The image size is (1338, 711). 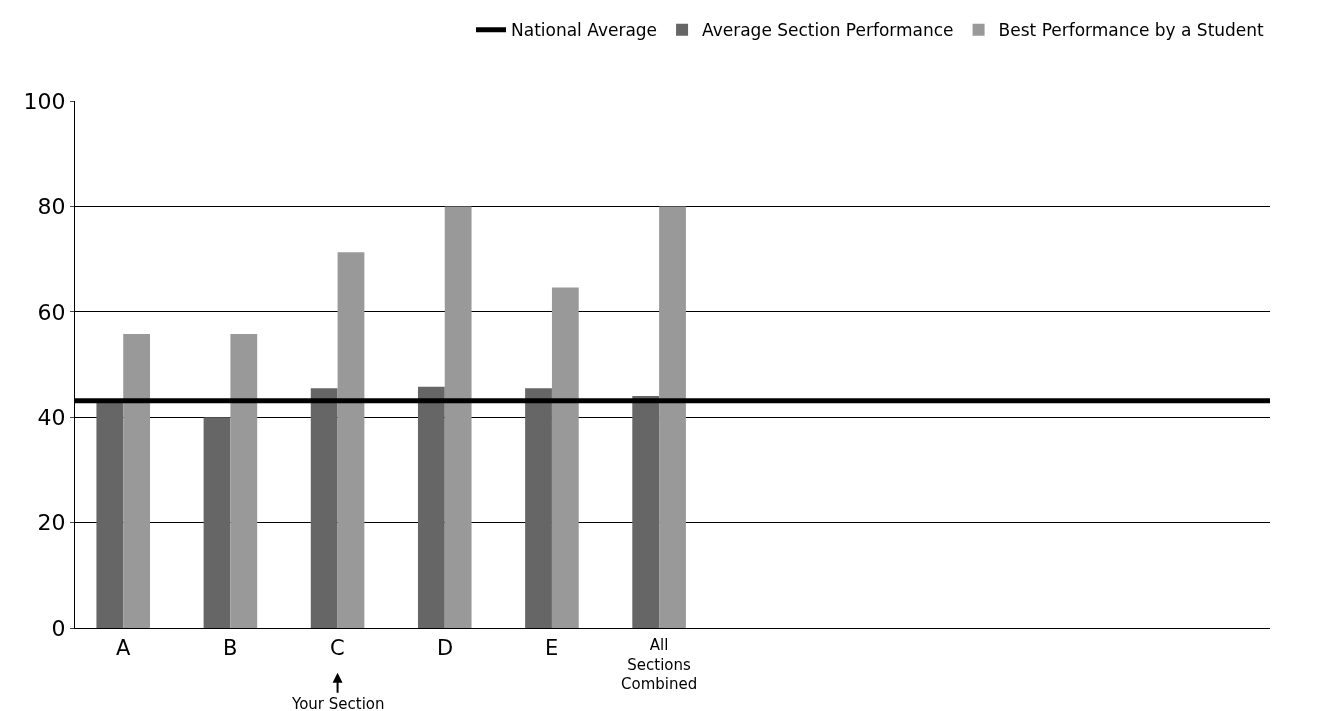 What do you see at coordinates (123, 648) in the screenshot?
I see `x-tick-label: A` at bounding box center [123, 648].